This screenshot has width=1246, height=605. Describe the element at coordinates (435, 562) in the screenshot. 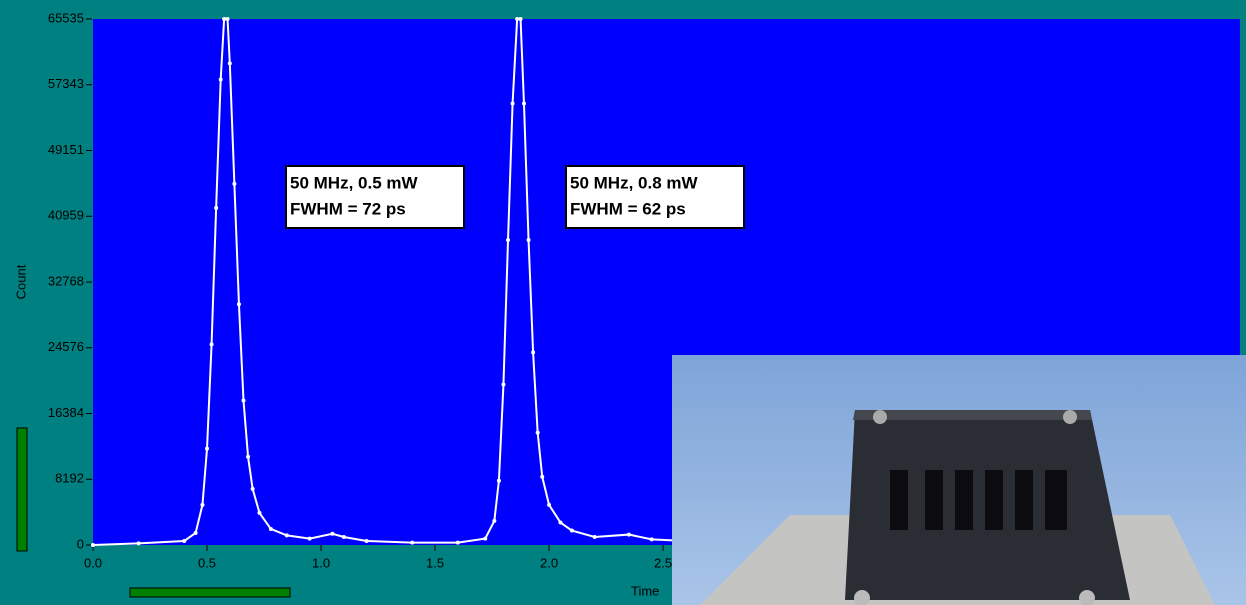

I see `x-tick-label: 1.5` at that location.